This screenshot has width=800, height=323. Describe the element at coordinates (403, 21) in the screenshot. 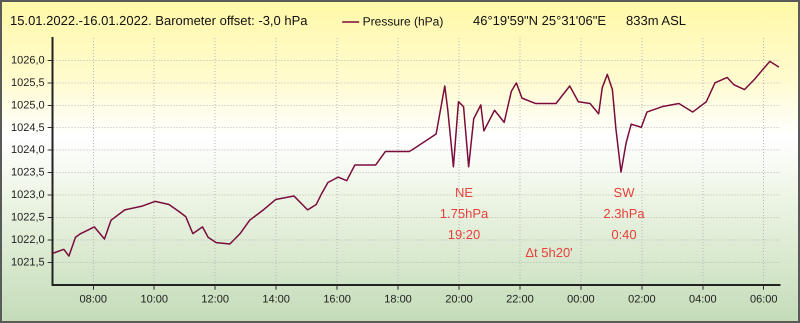

I see `legend-label: Pressure (hPa)` at that location.